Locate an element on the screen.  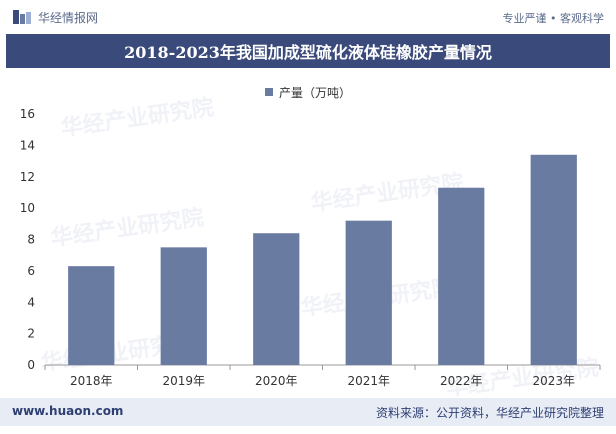
brand: 华经情报网 is located at coordinates (55, 17).